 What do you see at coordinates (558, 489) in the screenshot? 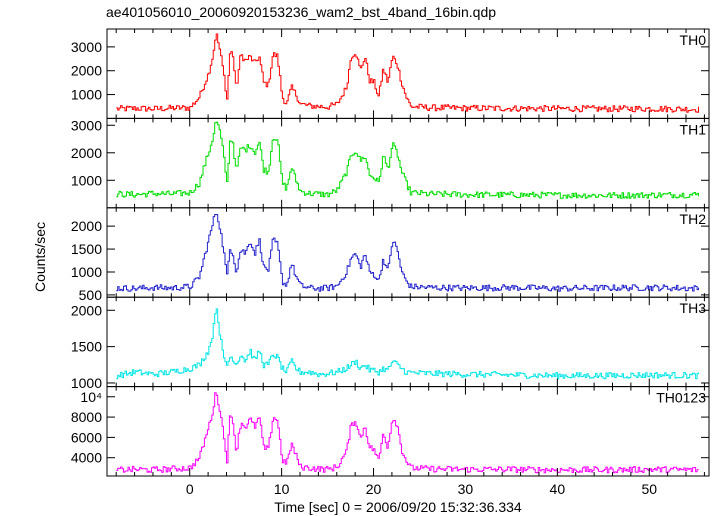
I see `x-tick-label: 40` at bounding box center [558, 489].